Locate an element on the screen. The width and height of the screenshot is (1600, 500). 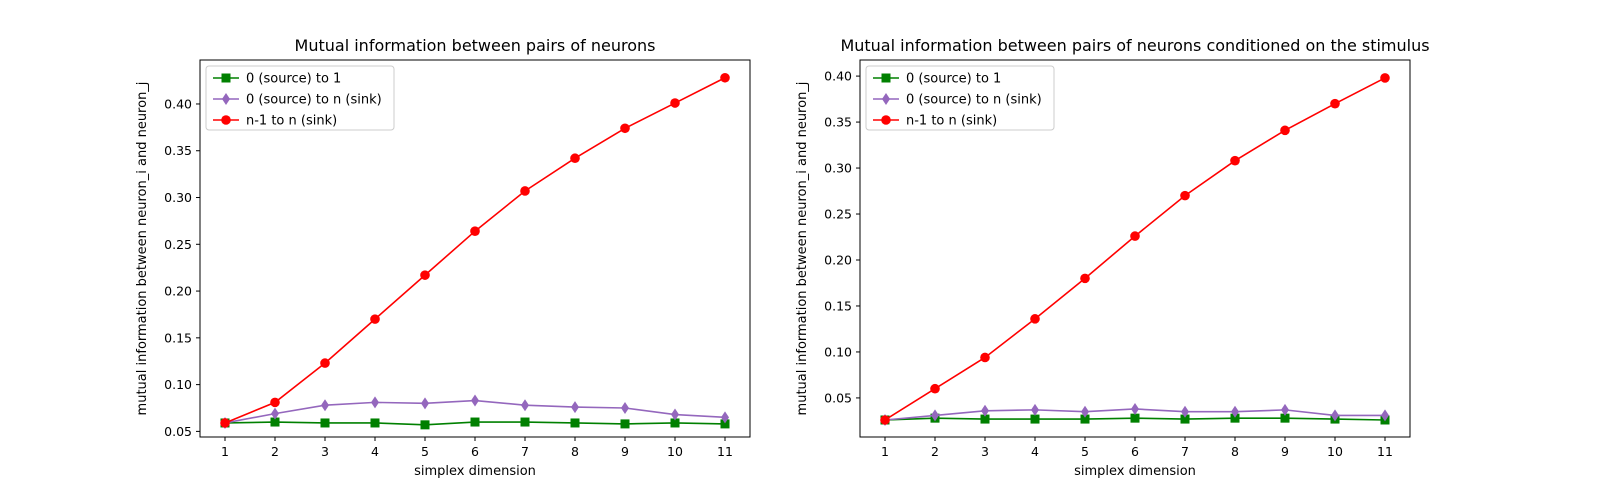
legend-label: 0 (source) to 1 is located at coordinates (953, 79).